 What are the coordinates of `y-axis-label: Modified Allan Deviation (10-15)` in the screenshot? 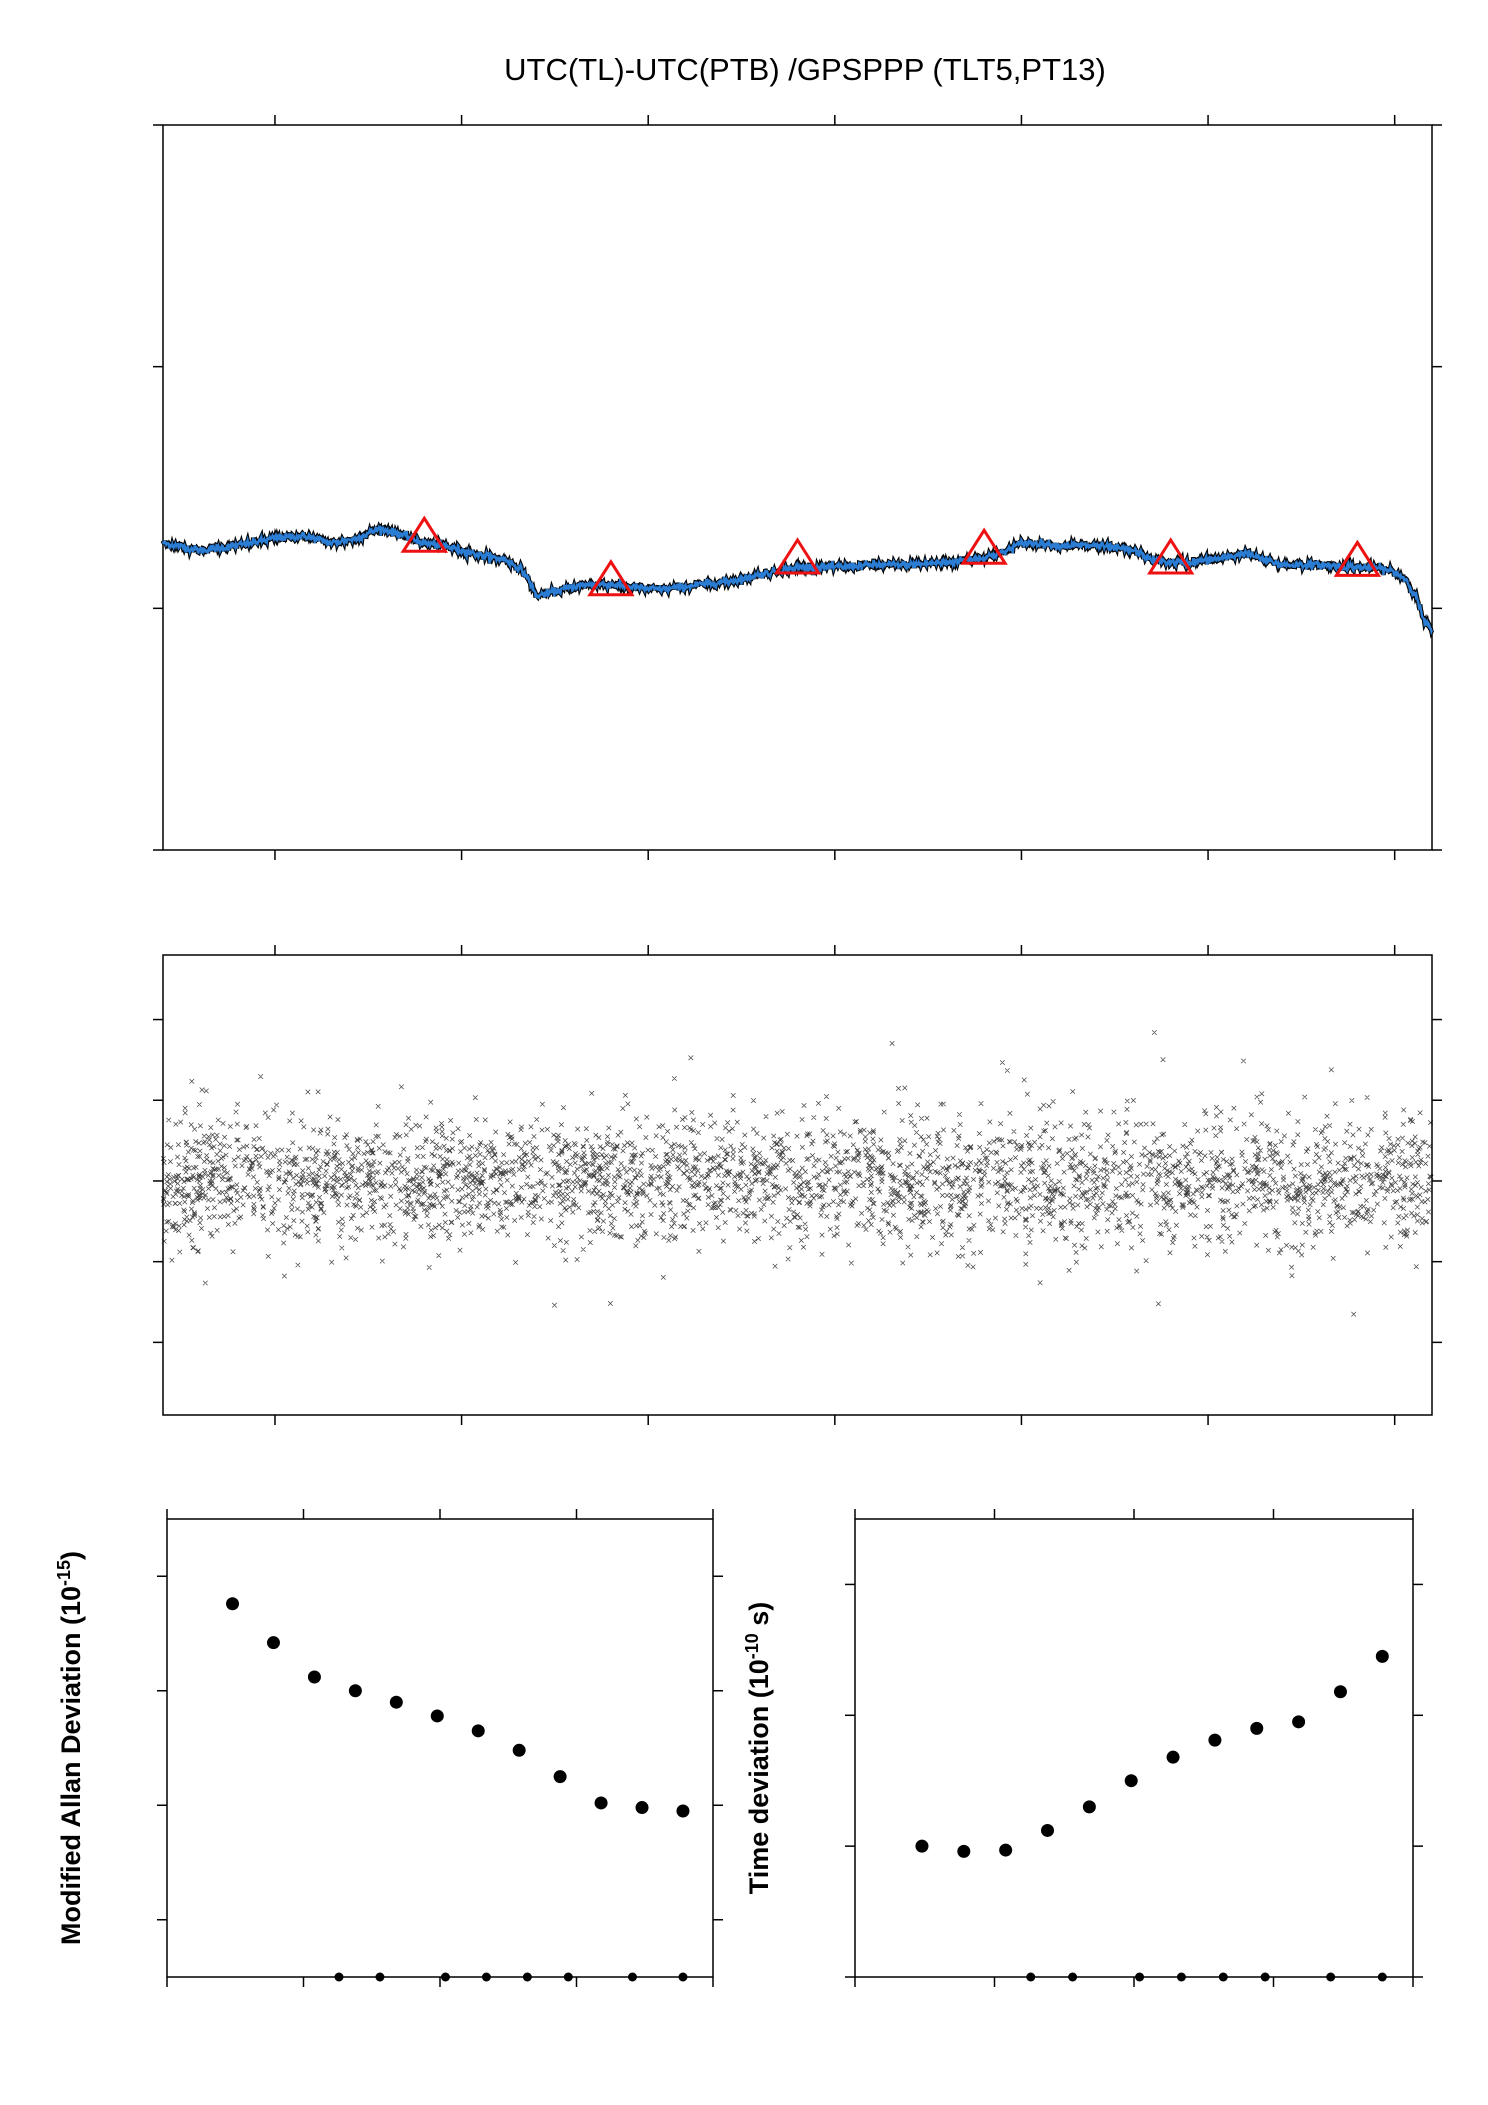 It's located at (70, 1748).